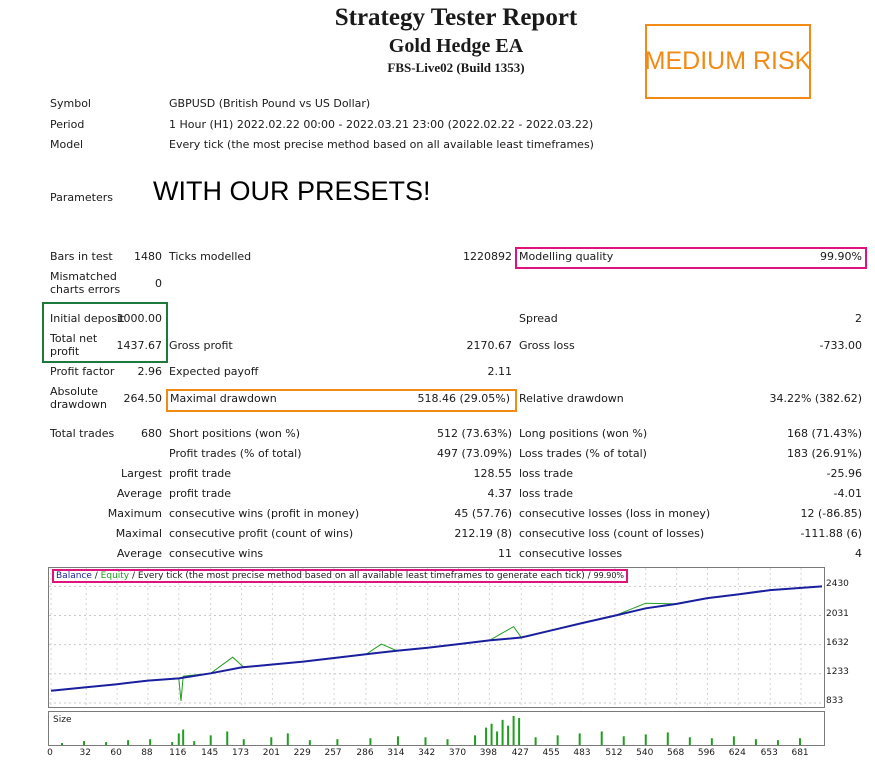 This screenshot has height=767, width=875. Describe the element at coordinates (200, 473) in the screenshot. I see `largest-pt-label: profit trade` at that location.